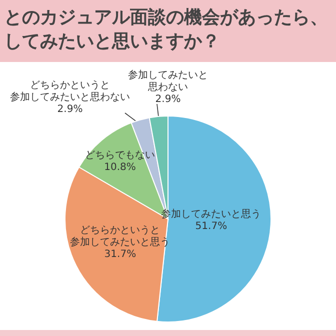 Image resolution: width=336 pixels, height=336 pixels. What do you see at coordinates (120, 255) in the screenshot?
I see `data-label: 31.7%` at bounding box center [120, 255].